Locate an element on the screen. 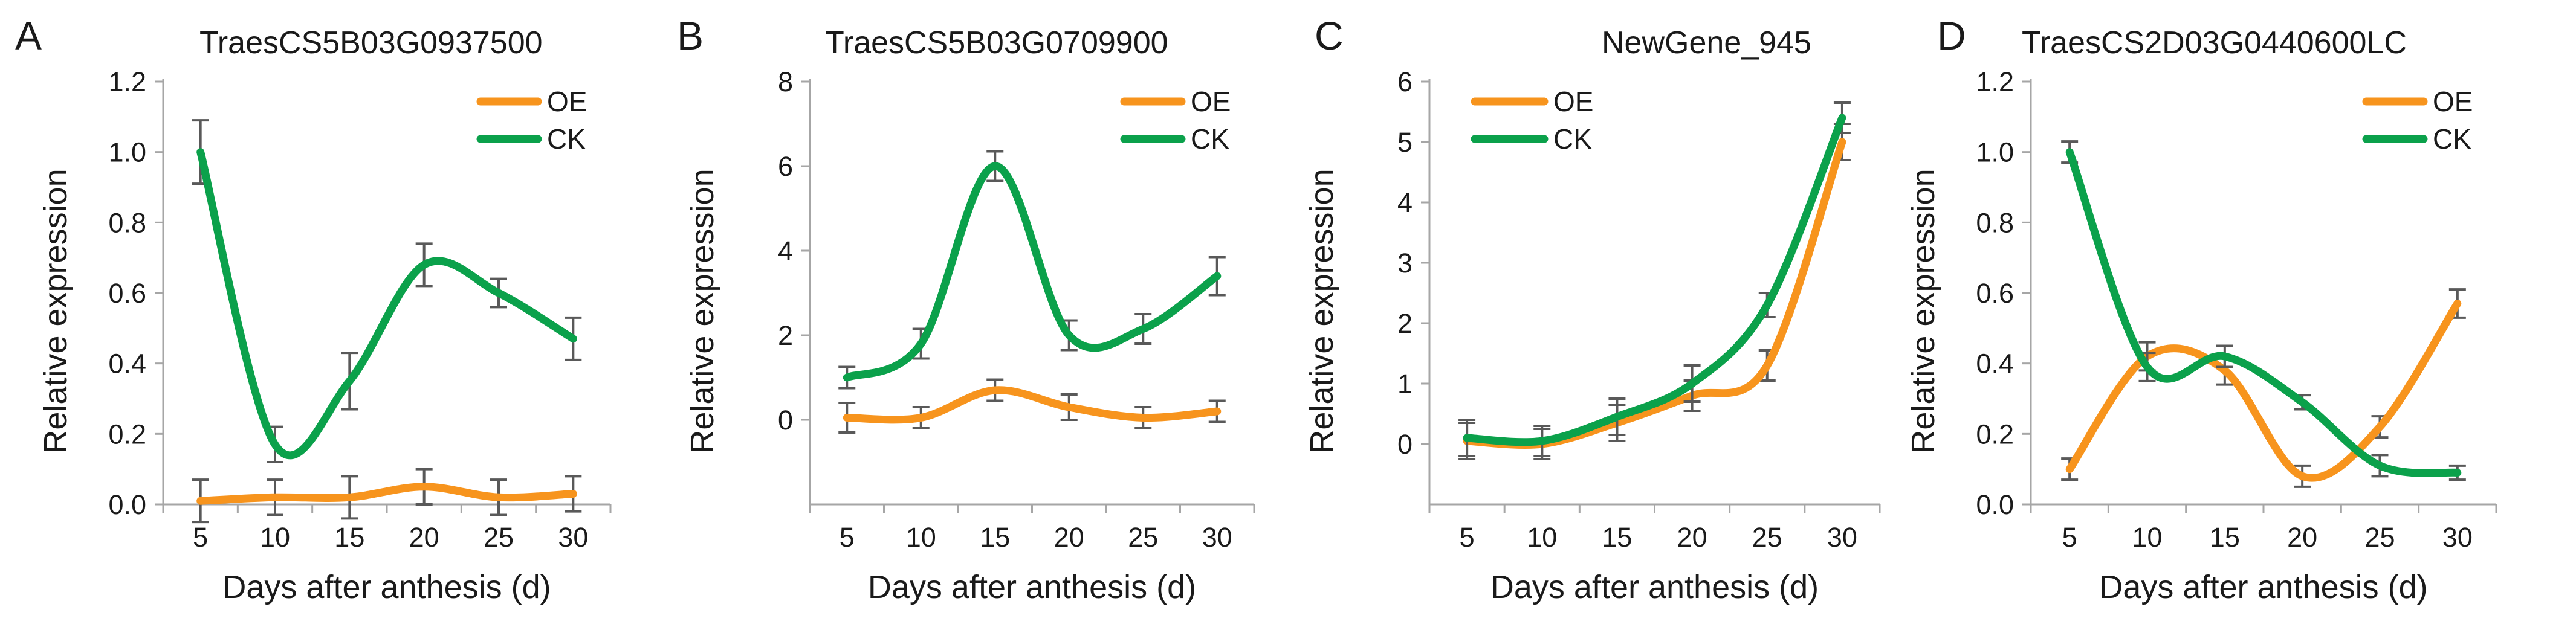  y-tick-label: 1 is located at coordinates (1405, 383).